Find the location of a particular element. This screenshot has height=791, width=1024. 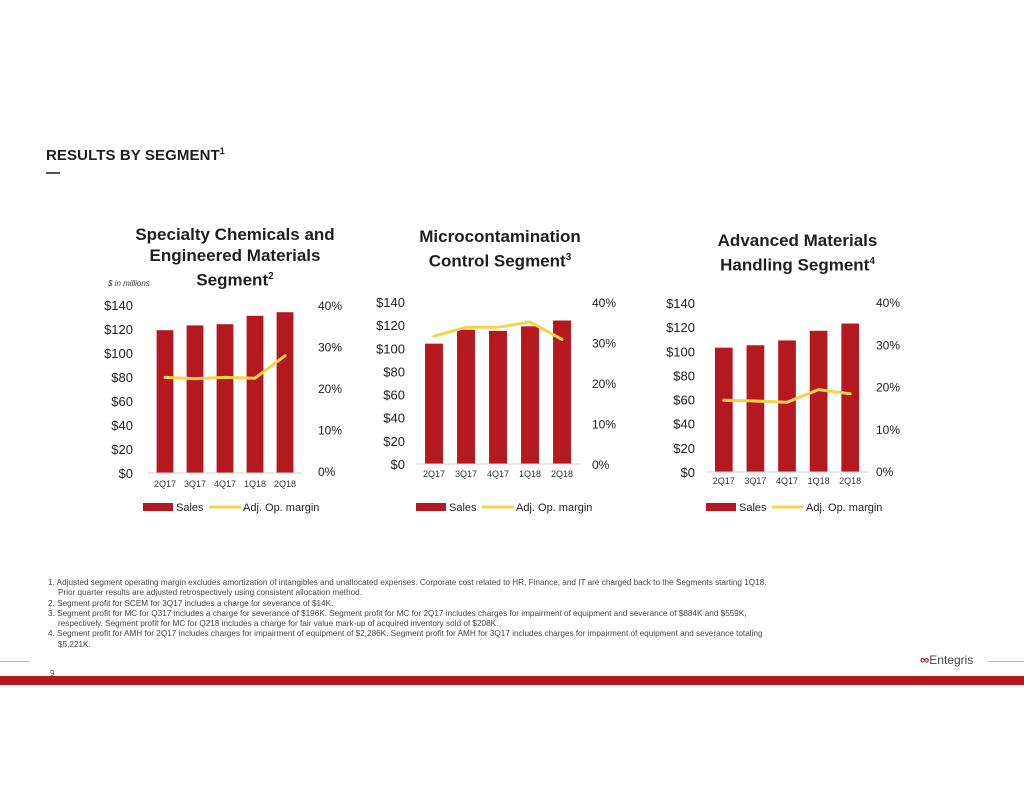

bottom-color-band is located at coordinates (512, 680).